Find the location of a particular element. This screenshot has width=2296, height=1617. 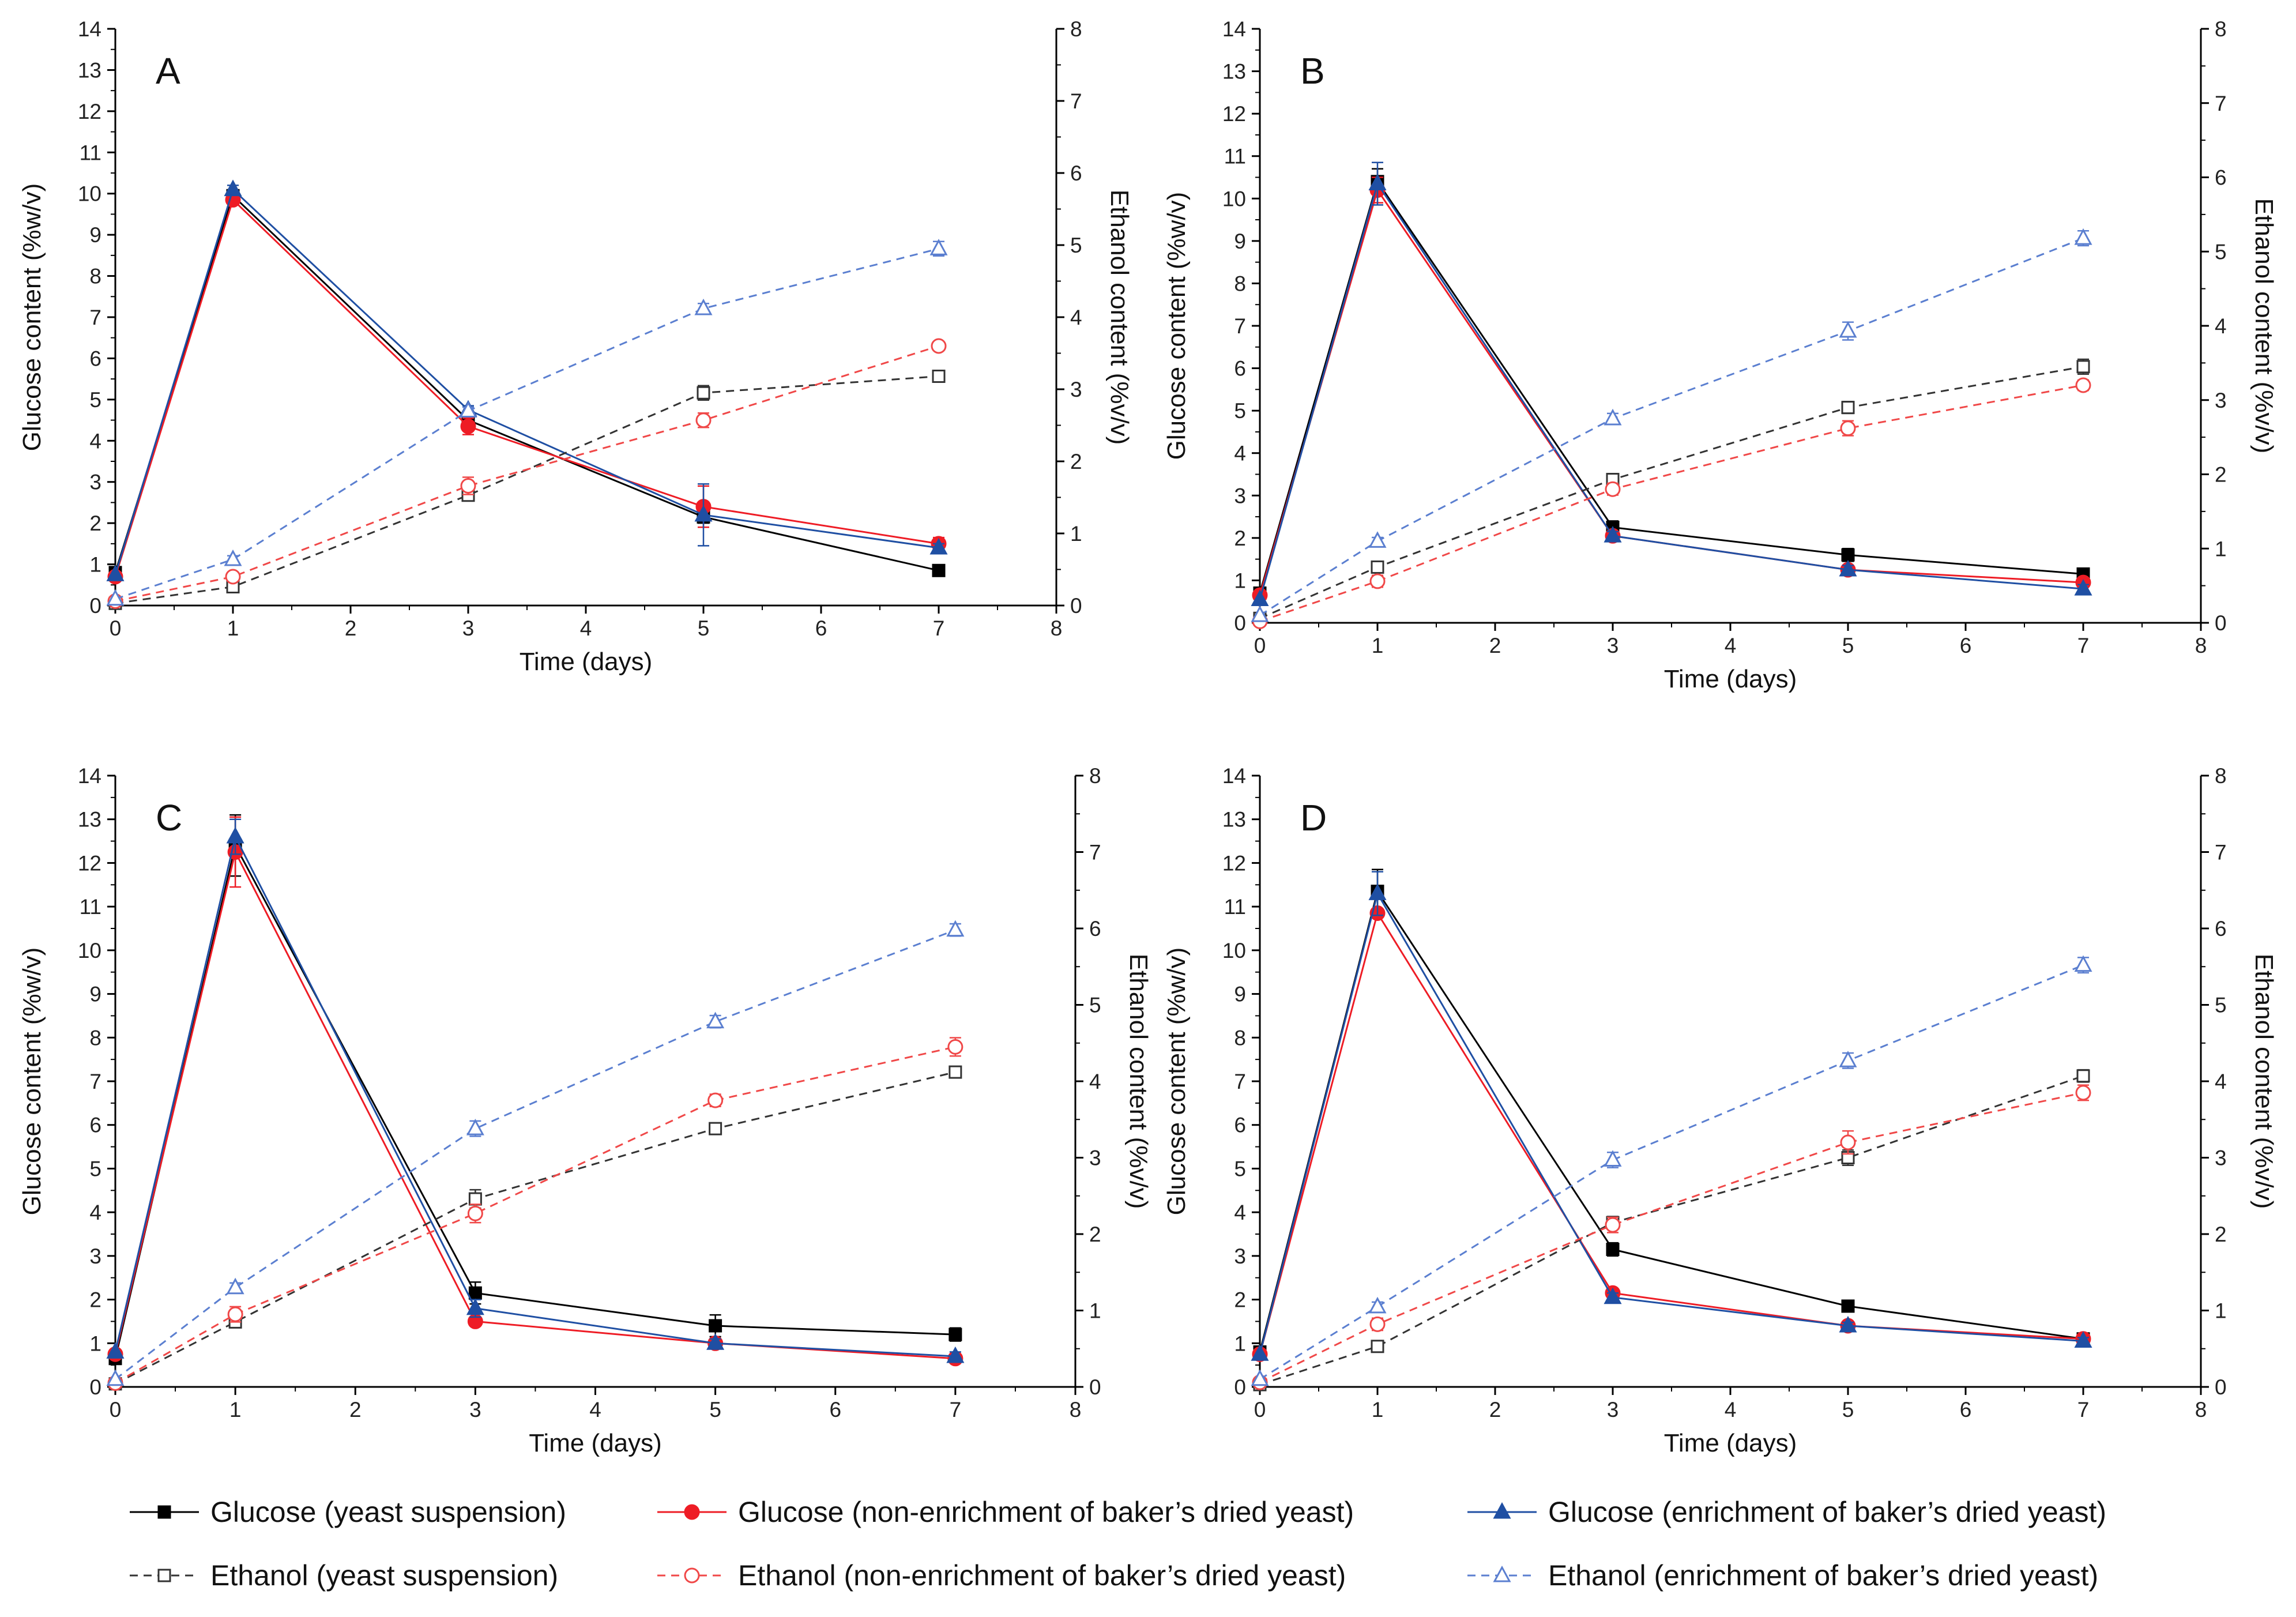

legend-item-ethanol-ys: Ethanol (yeast suspension) is located at coordinates (344, 1575).